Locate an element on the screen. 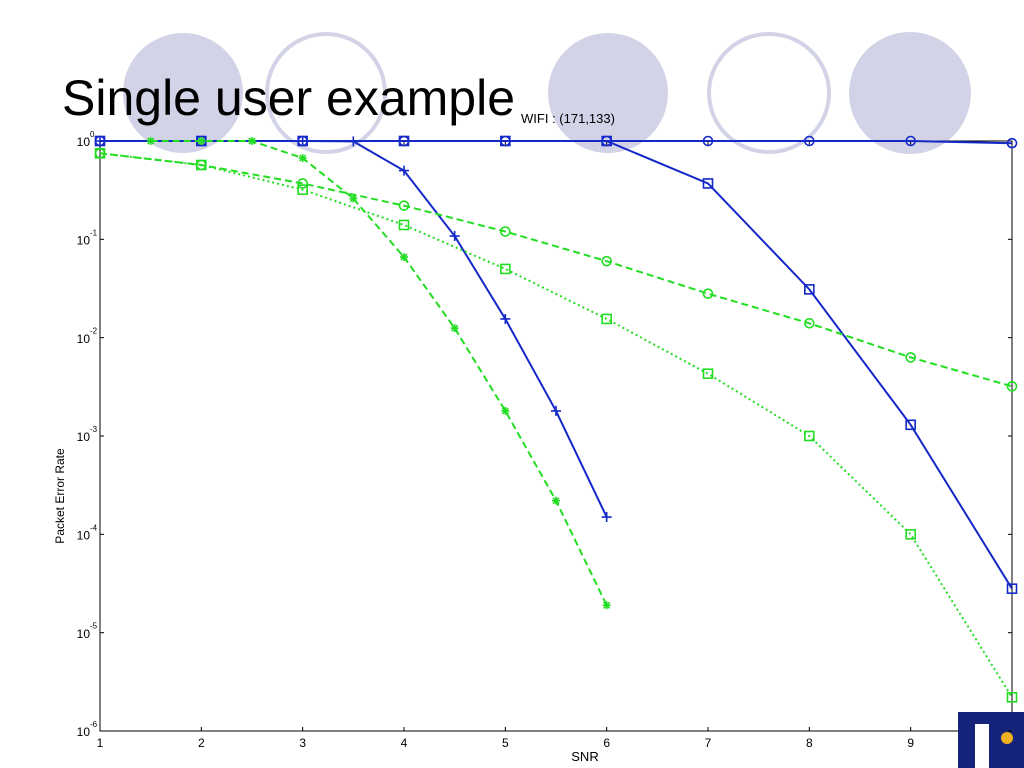 Image resolution: width=1024 pixels, height=768 pixels. logo-shape is located at coordinates (982, 746).